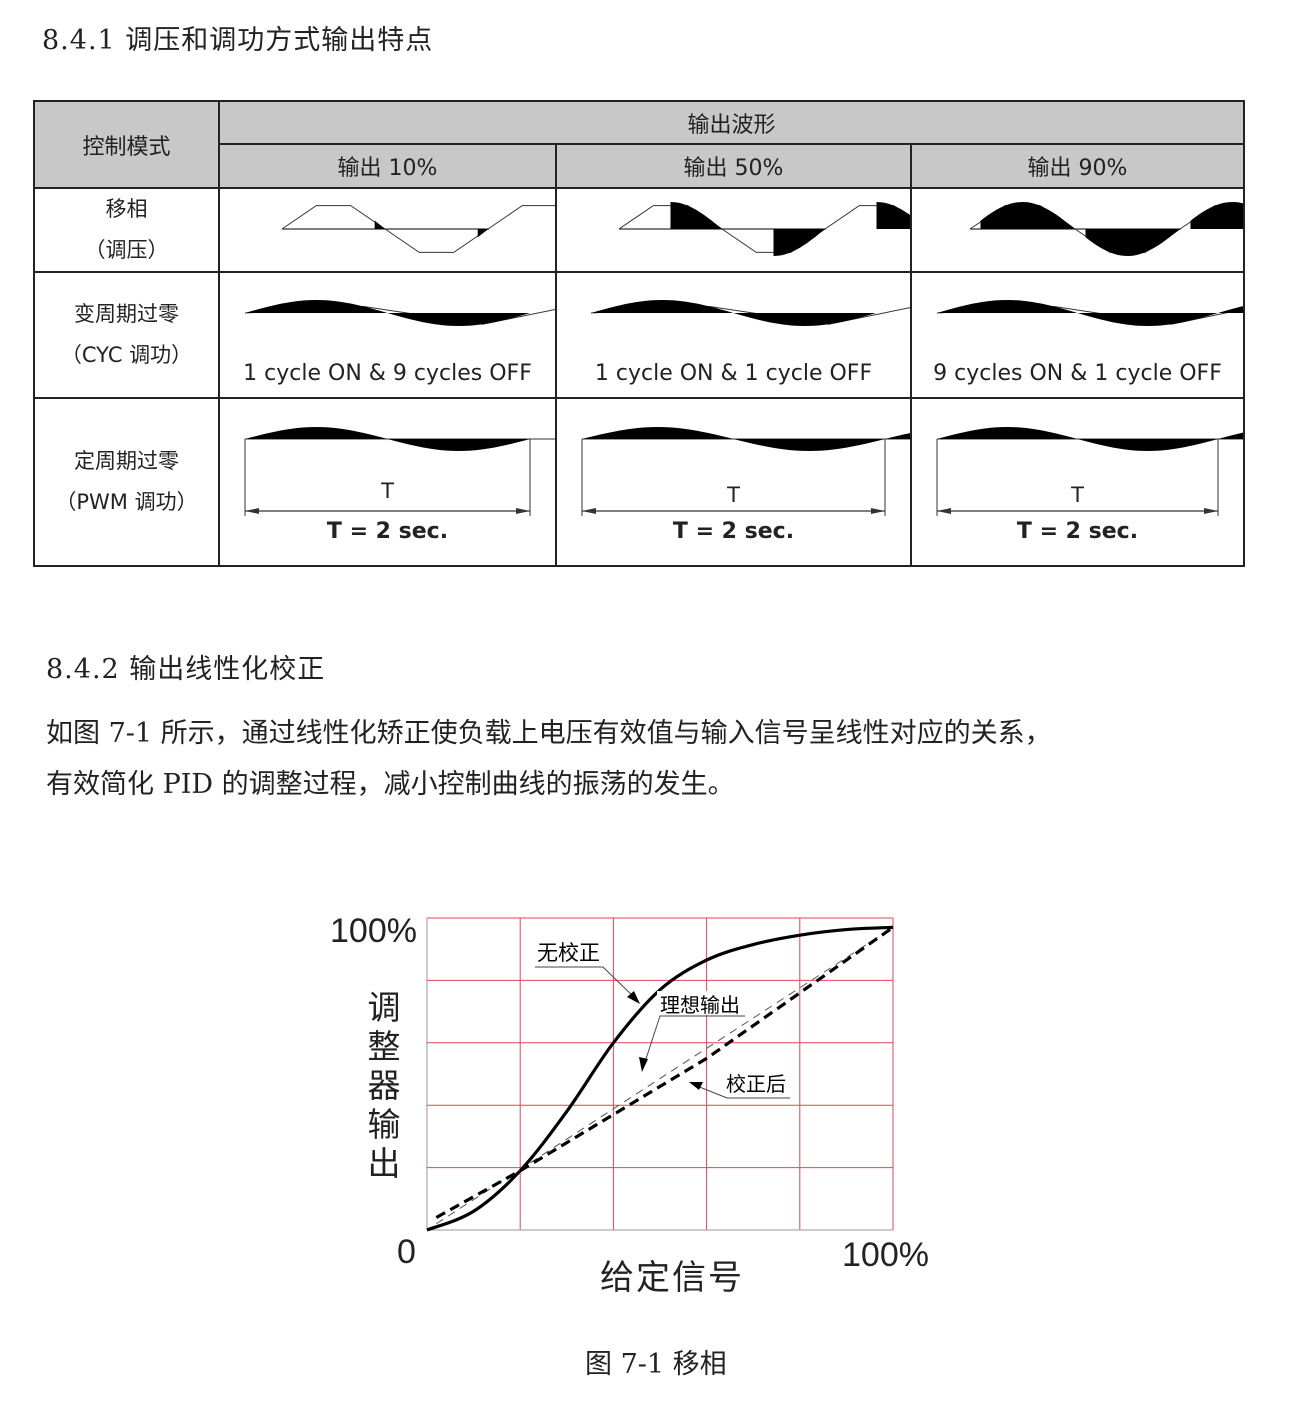  Describe the element at coordinates (390, 784) in the screenshot. I see `paragraph-line: 有效简化 PID 的调整过程，减小控制曲线的振荡的发生。` at that location.